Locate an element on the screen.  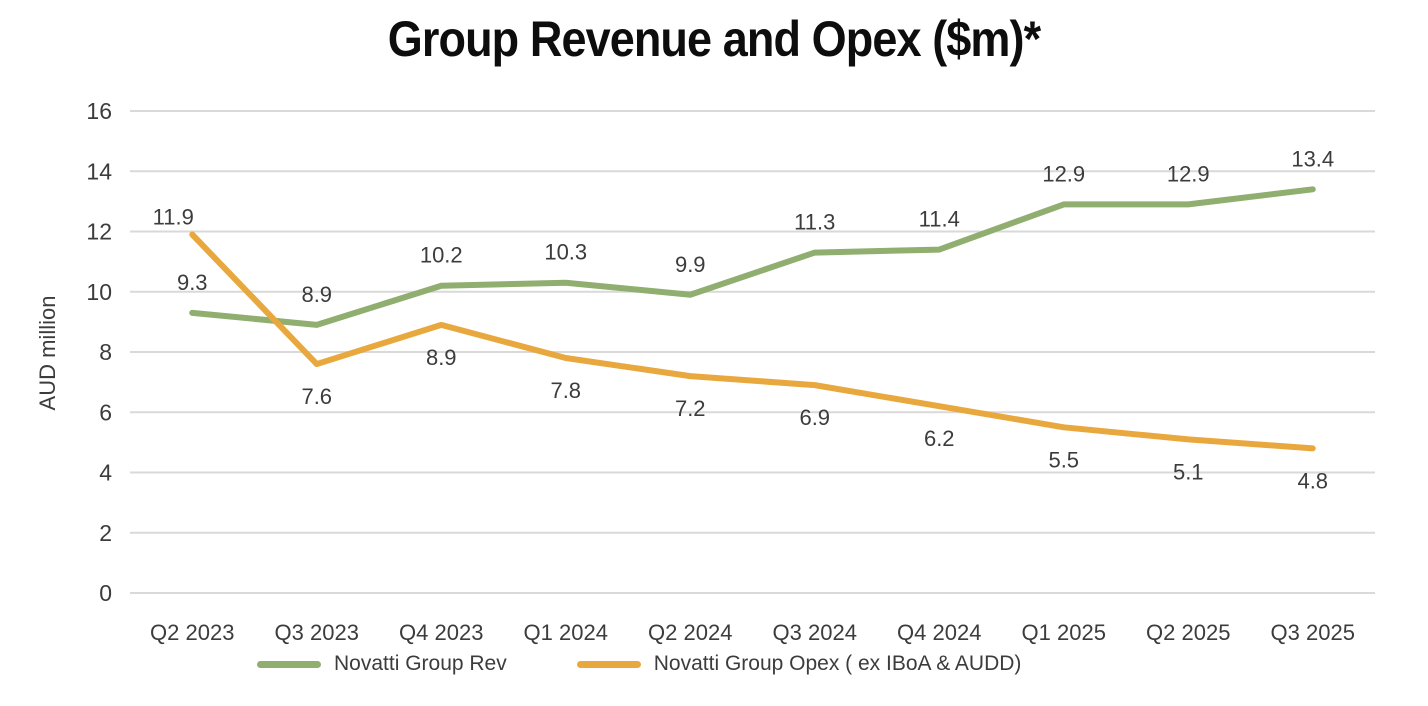
x-tick-label: Q1 2024 is located at coordinates (566, 632).